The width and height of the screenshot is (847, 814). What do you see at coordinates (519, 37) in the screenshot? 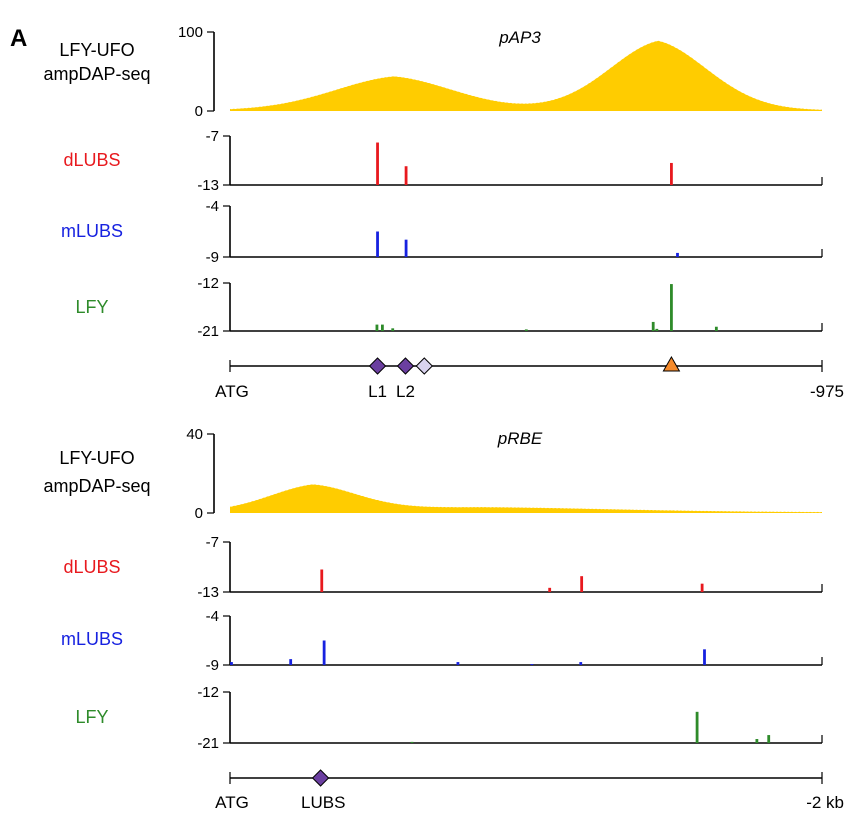
I see `panel-title: pAP3` at bounding box center [519, 37].